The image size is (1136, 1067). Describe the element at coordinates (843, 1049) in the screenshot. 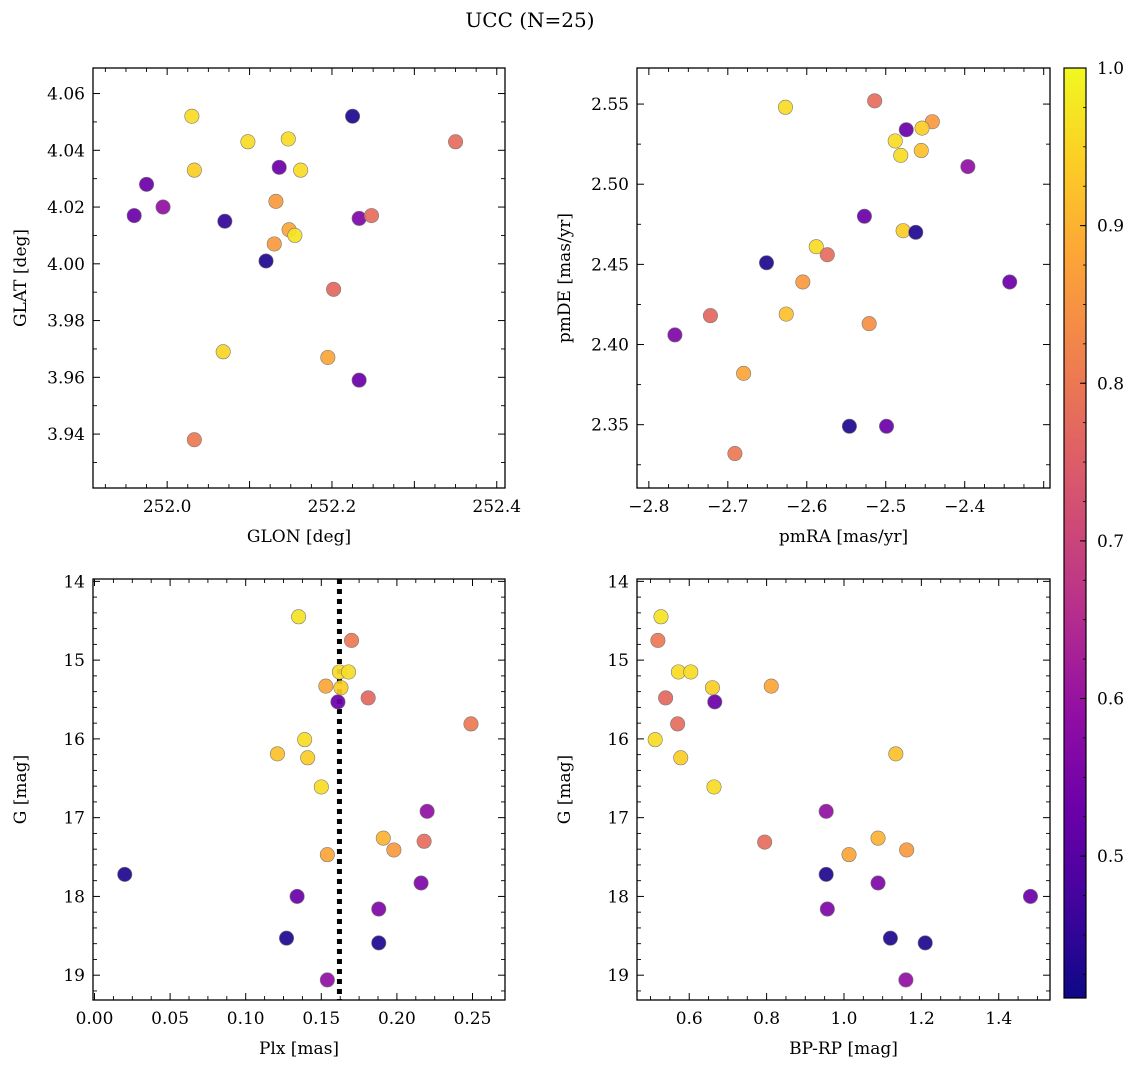

I see `x-axis-label: BP-RP [mag]` at that location.